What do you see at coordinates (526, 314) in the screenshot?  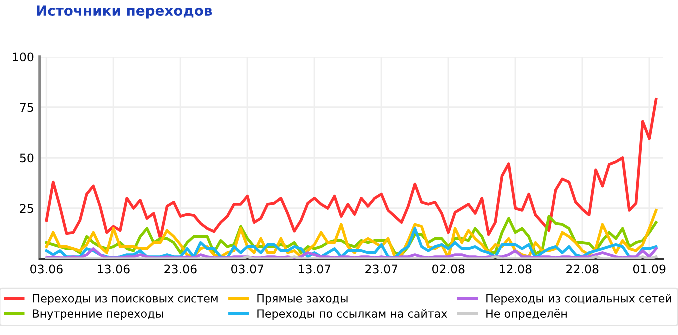 I see `legend-label: Не определён` at bounding box center [526, 314].